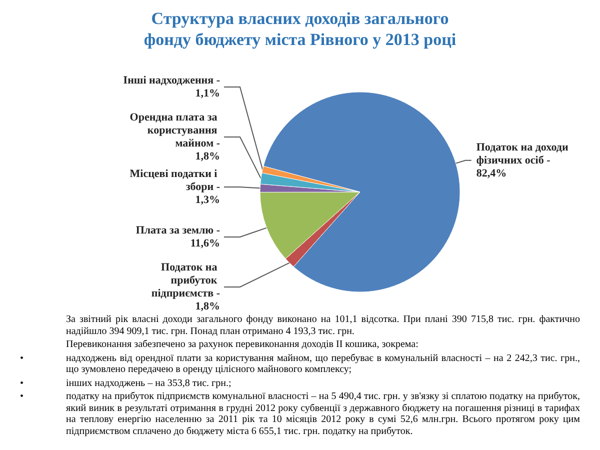 The height and width of the screenshot is (450, 600). I want to click on slice-label: Плата за землю -, so click(178, 230).